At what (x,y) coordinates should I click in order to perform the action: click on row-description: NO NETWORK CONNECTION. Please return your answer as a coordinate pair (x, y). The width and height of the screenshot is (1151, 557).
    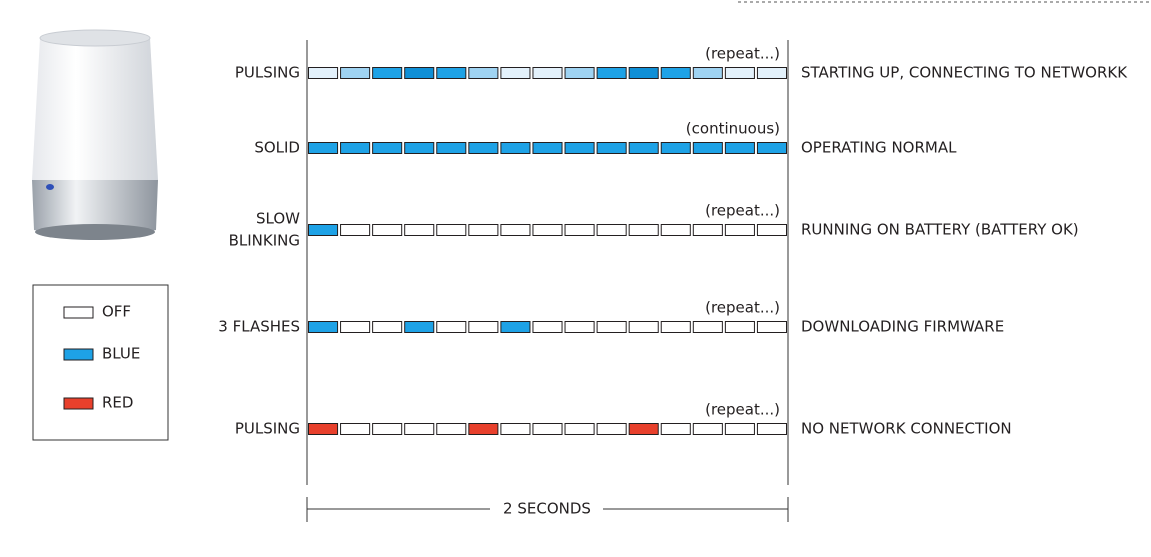
    Looking at the image, I should click on (906, 429).